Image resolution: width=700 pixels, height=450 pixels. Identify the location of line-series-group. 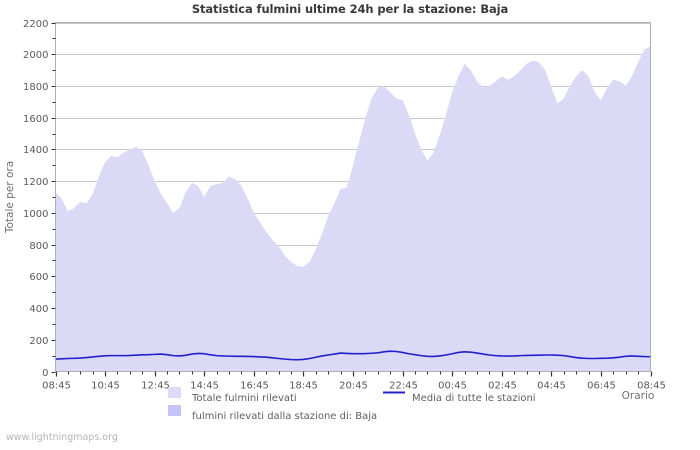
(353, 355).